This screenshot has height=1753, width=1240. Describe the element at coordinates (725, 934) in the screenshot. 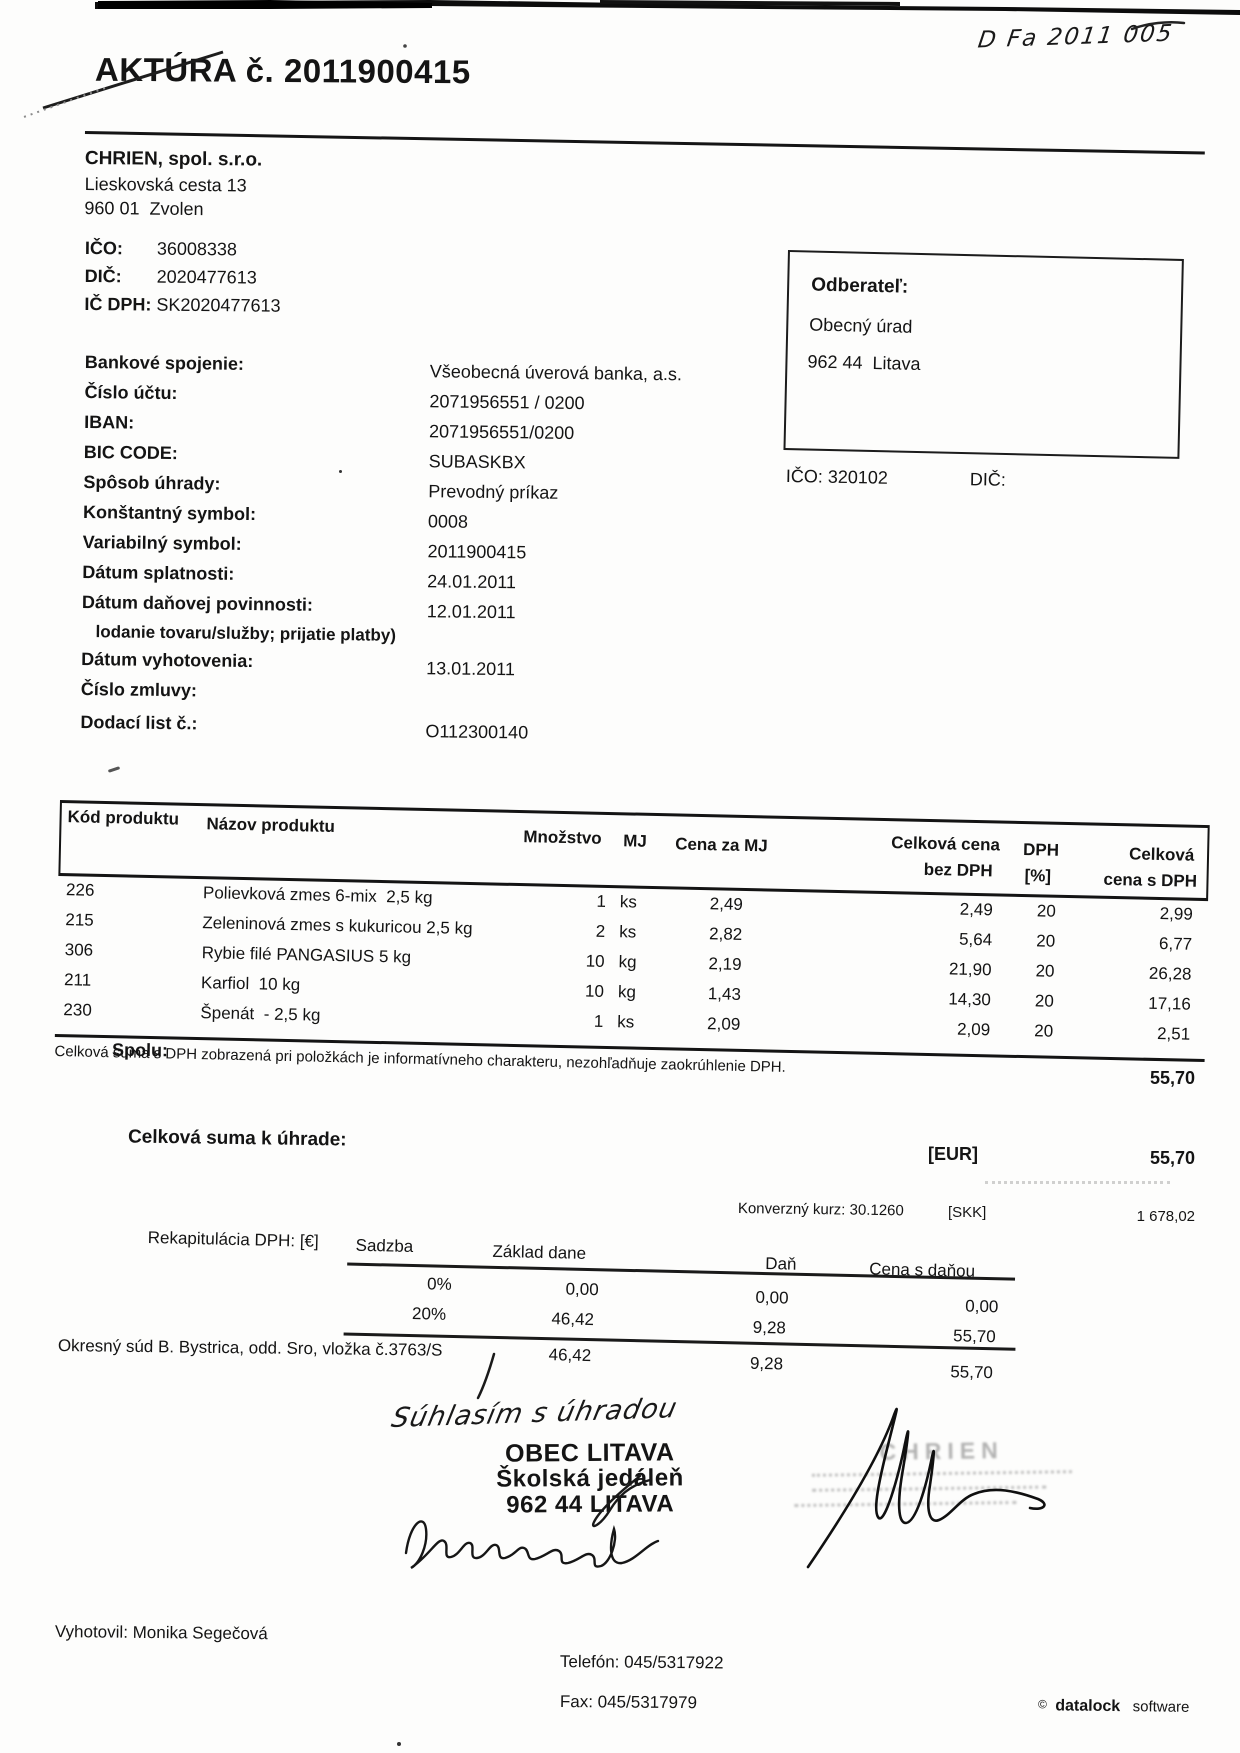

I see `item-unit-price: 2,82` at that location.